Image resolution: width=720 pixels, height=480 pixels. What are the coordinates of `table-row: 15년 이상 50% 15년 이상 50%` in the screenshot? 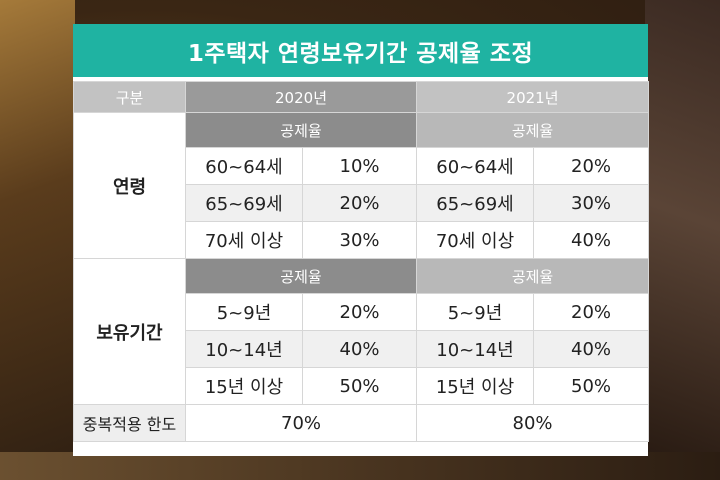 It's located at (362, 386).